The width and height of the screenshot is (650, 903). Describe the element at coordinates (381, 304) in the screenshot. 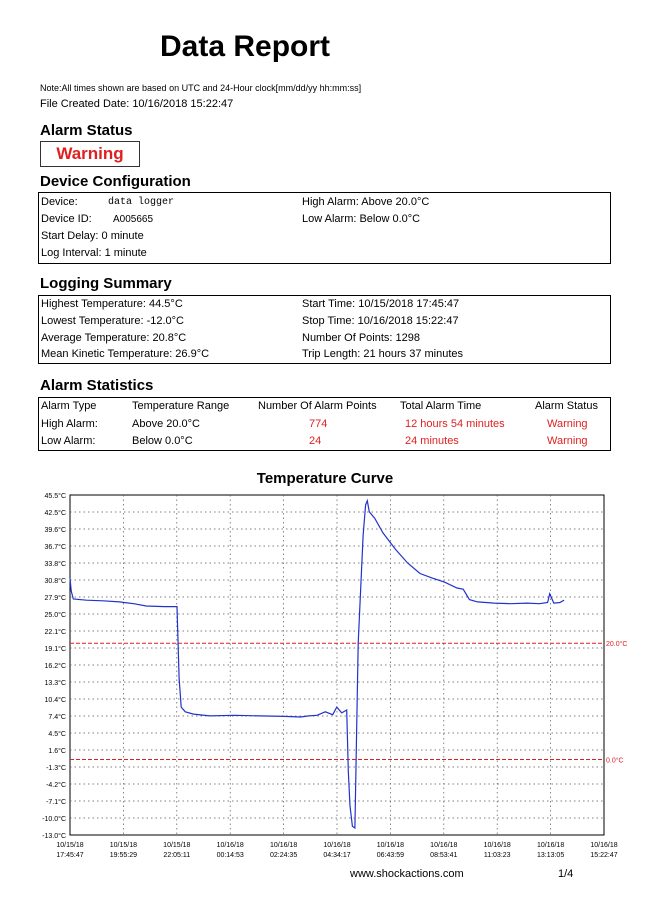

I see `start-time: Start Time: 10/15/2018 17:45:47` at that location.